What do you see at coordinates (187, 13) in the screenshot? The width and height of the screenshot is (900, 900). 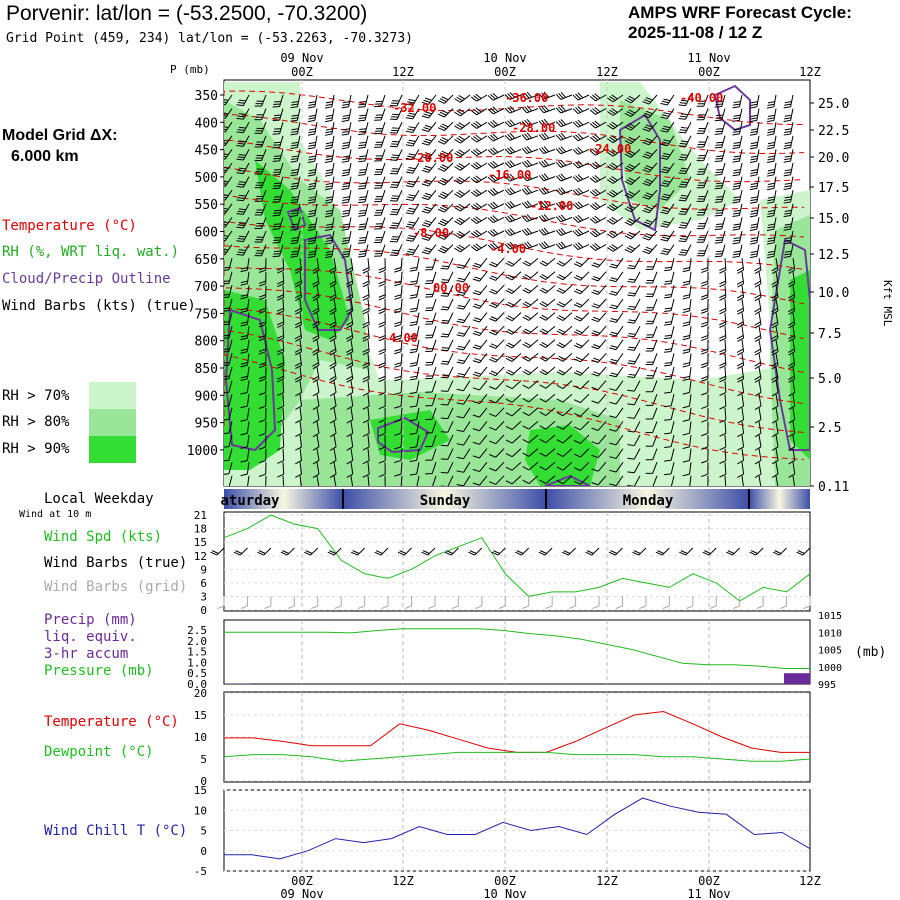 I see `location-title: Porvenir: lat/lon = (-53.2500, -70.3200)` at bounding box center [187, 13].